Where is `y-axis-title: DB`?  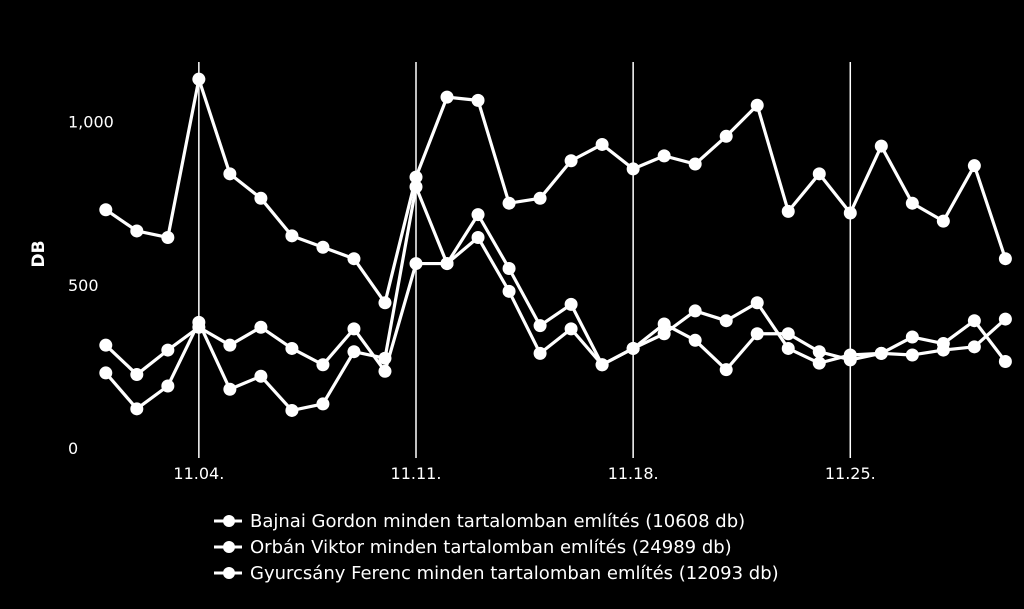
y-axis-title: DB is located at coordinates (39, 253).